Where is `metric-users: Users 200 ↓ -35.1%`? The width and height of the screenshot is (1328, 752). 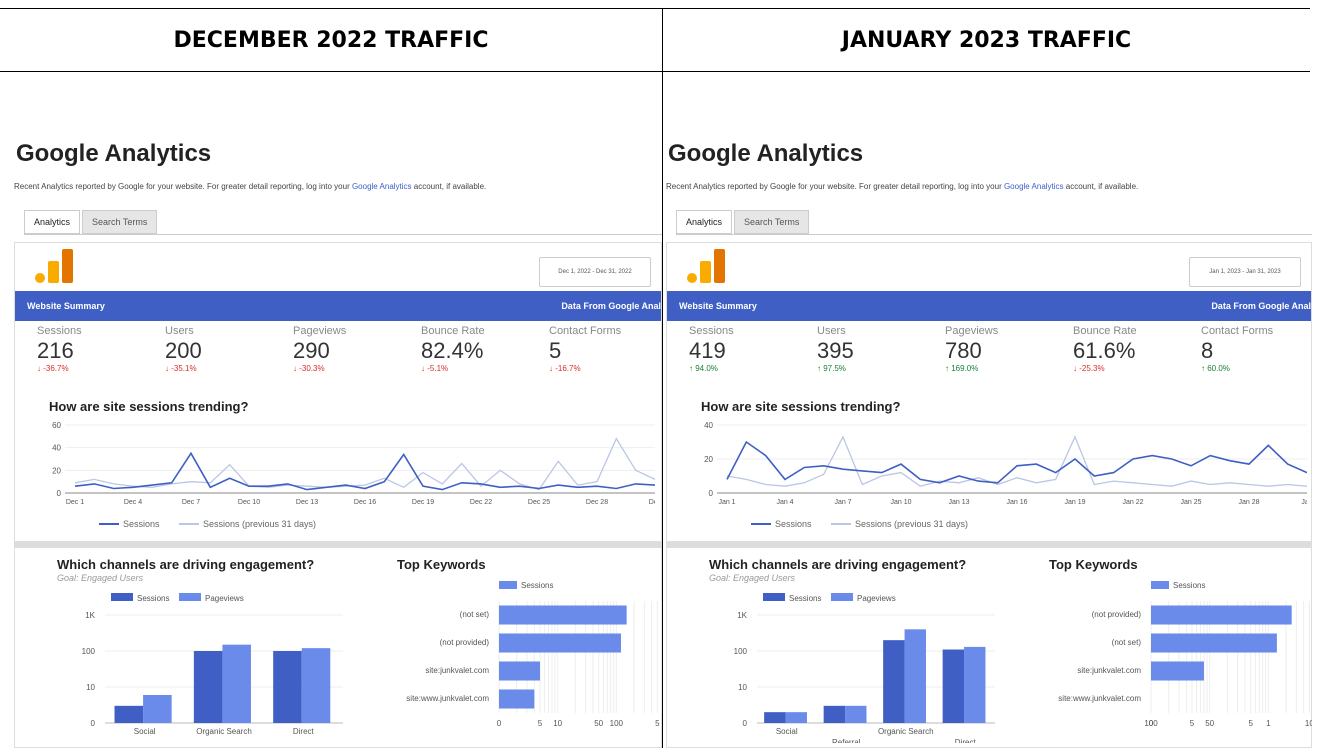 metric-users: Users 200 ↓ -35.1% is located at coordinates (220, 349).